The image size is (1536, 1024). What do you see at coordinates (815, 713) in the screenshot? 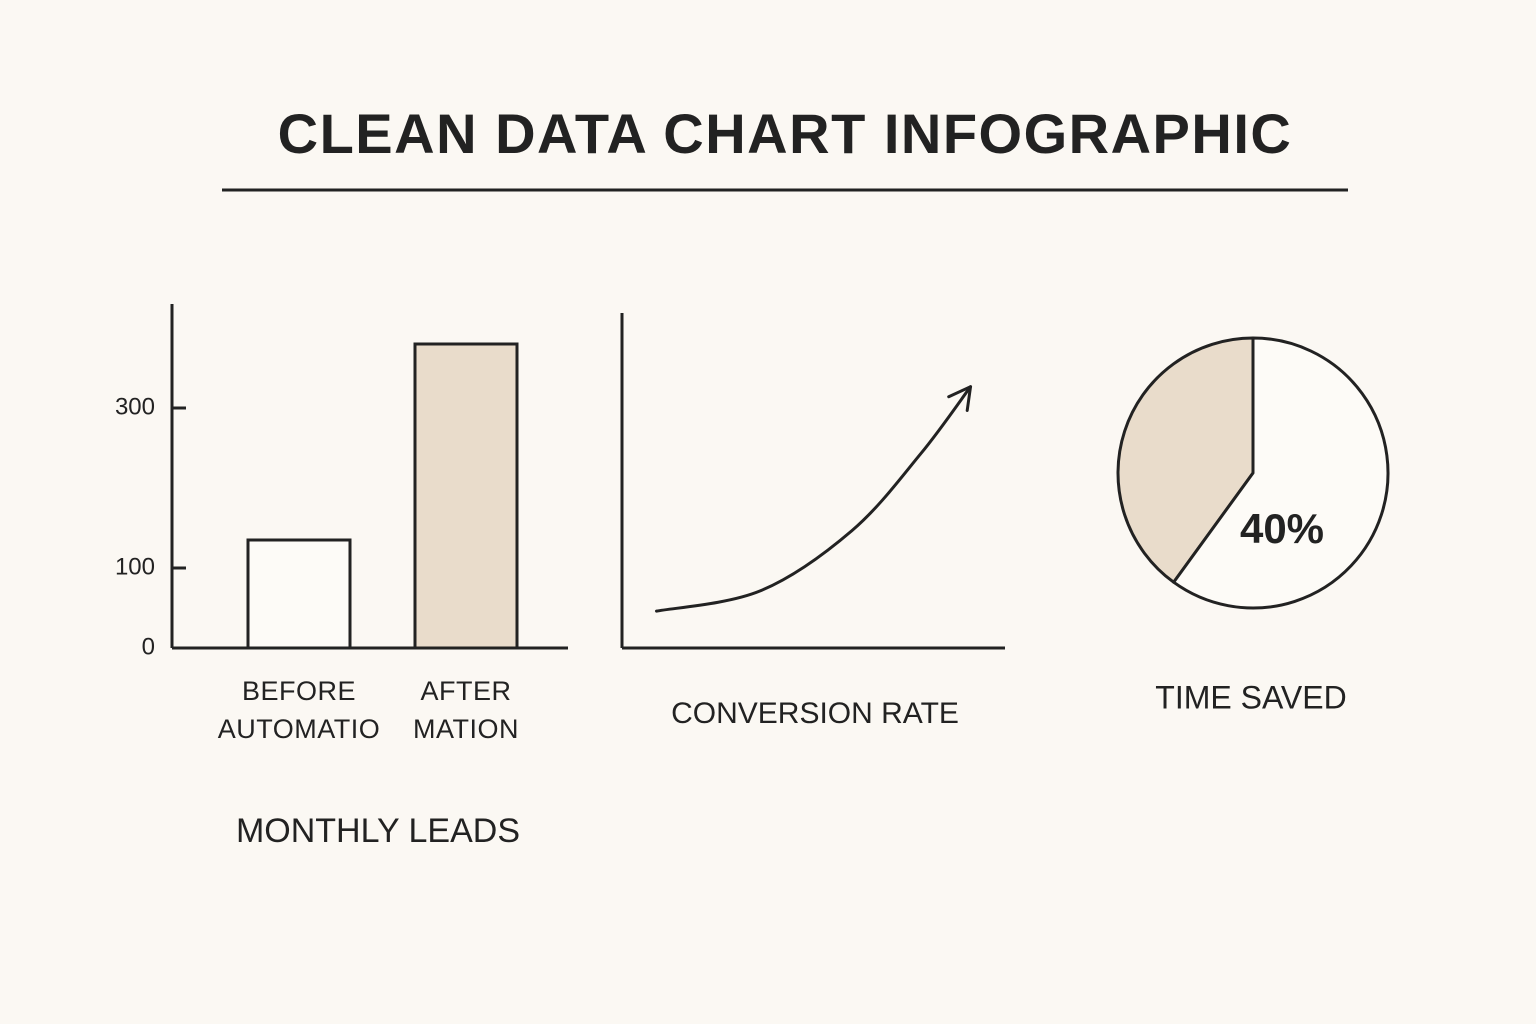
I see `chart-title: CONVERSION RATE` at bounding box center [815, 713].